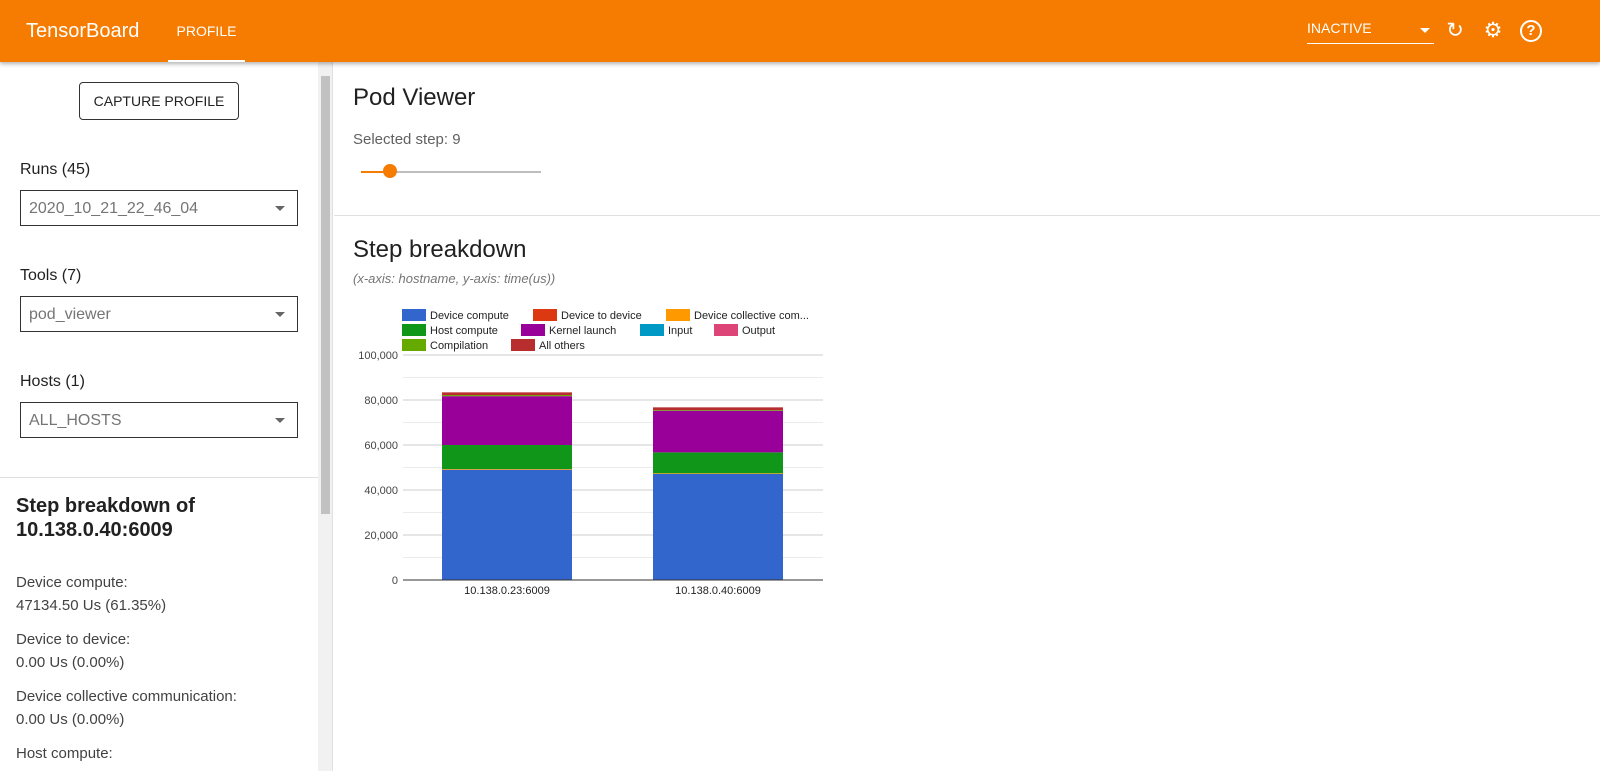 This screenshot has height=771, width=1600. Describe the element at coordinates (91, 605) in the screenshot. I see `stat-value: 47134.50 Us (61.35%)` at that location.